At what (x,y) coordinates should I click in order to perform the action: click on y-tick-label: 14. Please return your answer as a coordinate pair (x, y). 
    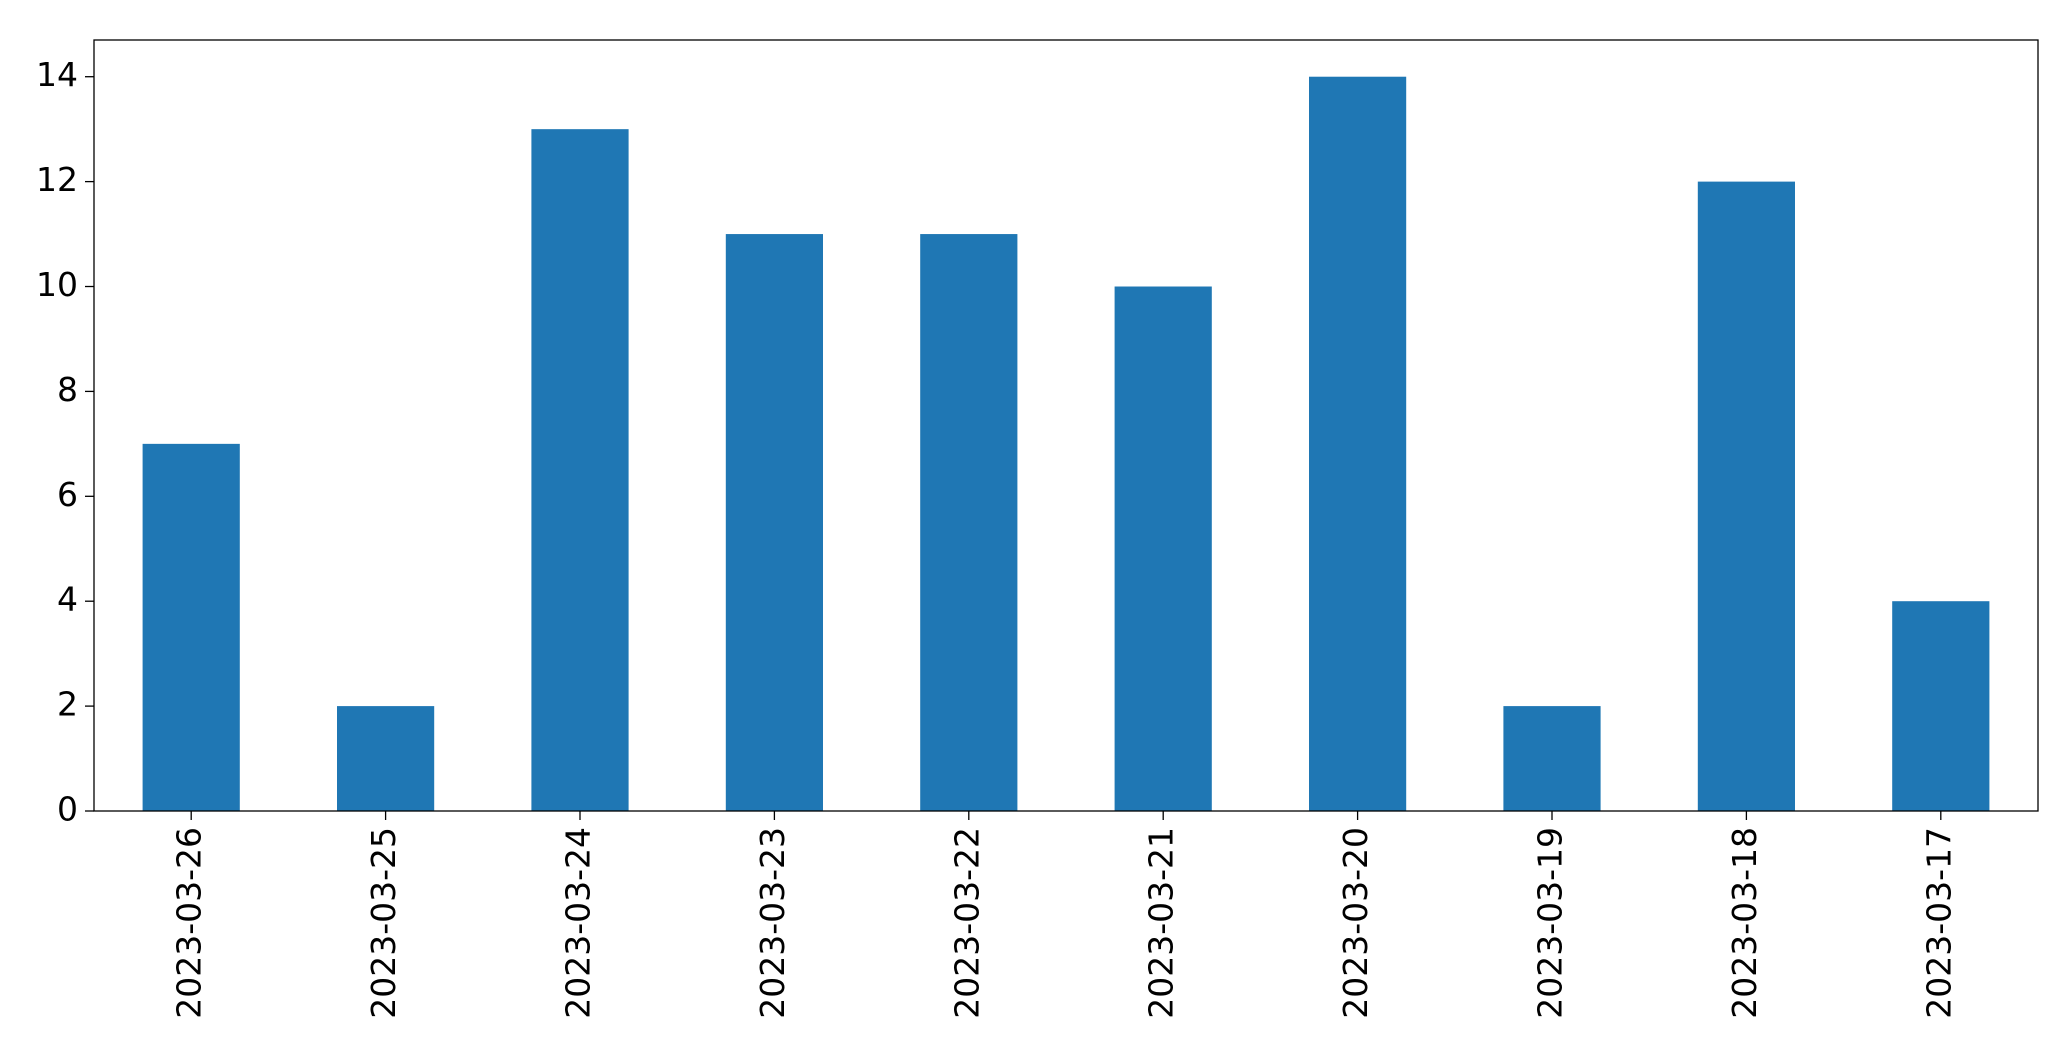
    Looking at the image, I should click on (57, 74).